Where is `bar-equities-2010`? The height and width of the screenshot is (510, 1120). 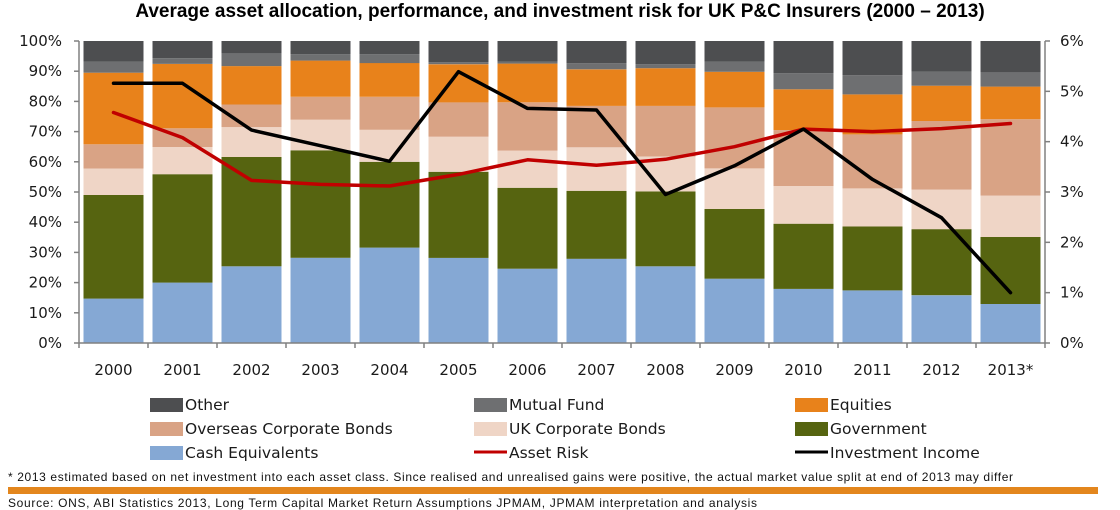 bar-equities-2010 is located at coordinates (803, 110).